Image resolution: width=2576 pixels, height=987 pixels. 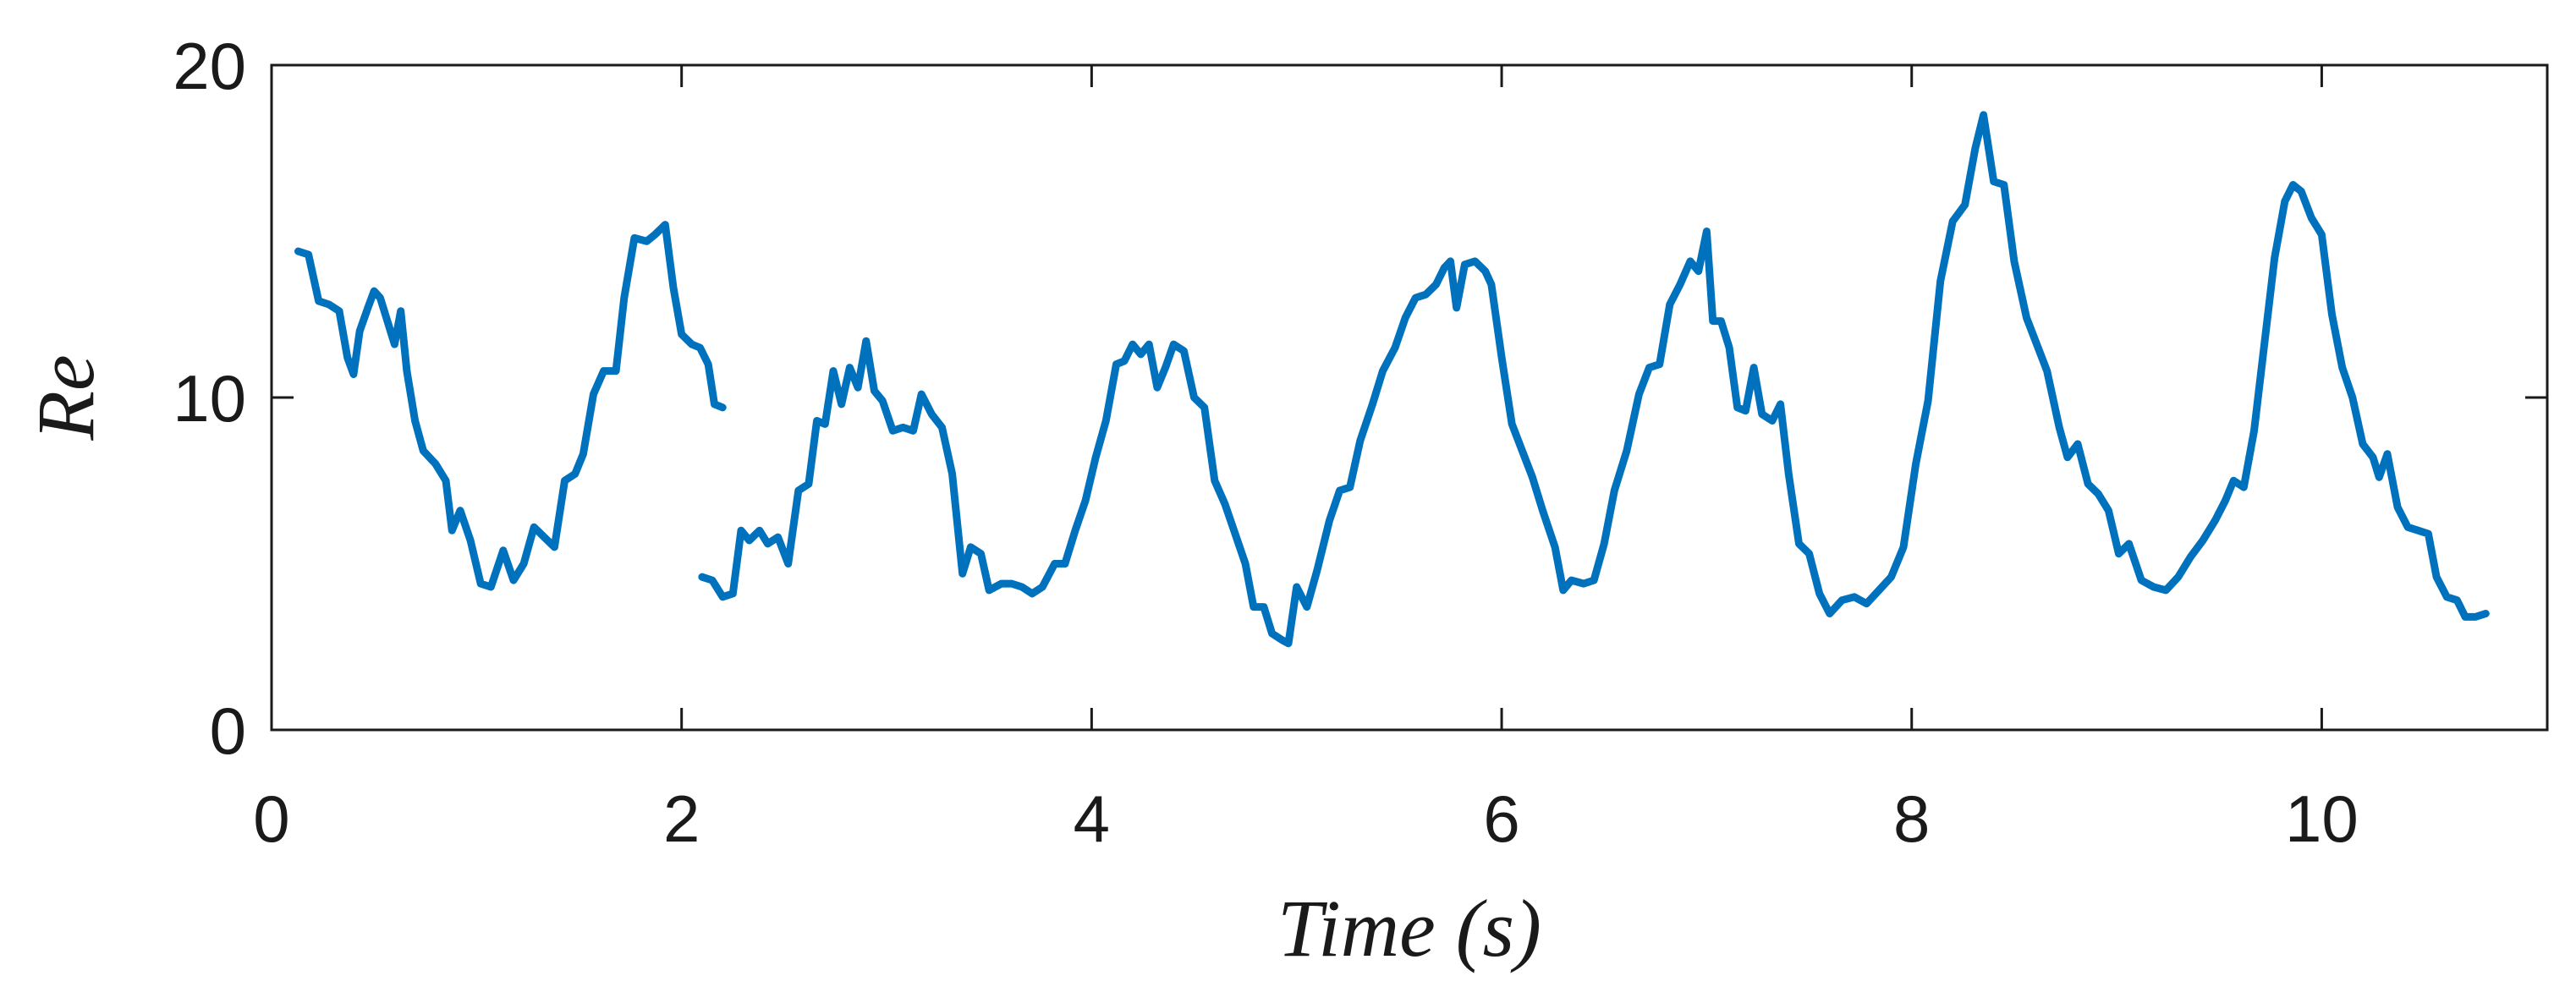 What do you see at coordinates (271, 818) in the screenshot?
I see `x-tick-label: 0` at bounding box center [271, 818].